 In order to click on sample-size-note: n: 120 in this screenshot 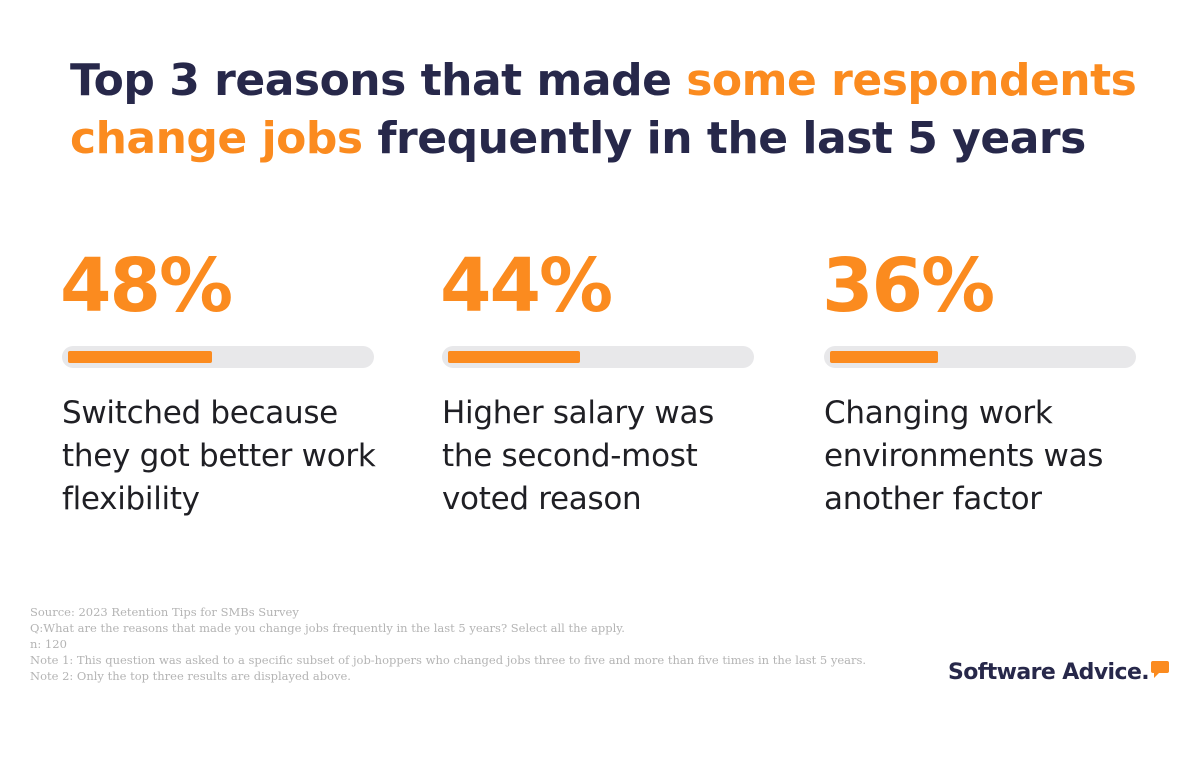, I will do `click(48, 644)`.